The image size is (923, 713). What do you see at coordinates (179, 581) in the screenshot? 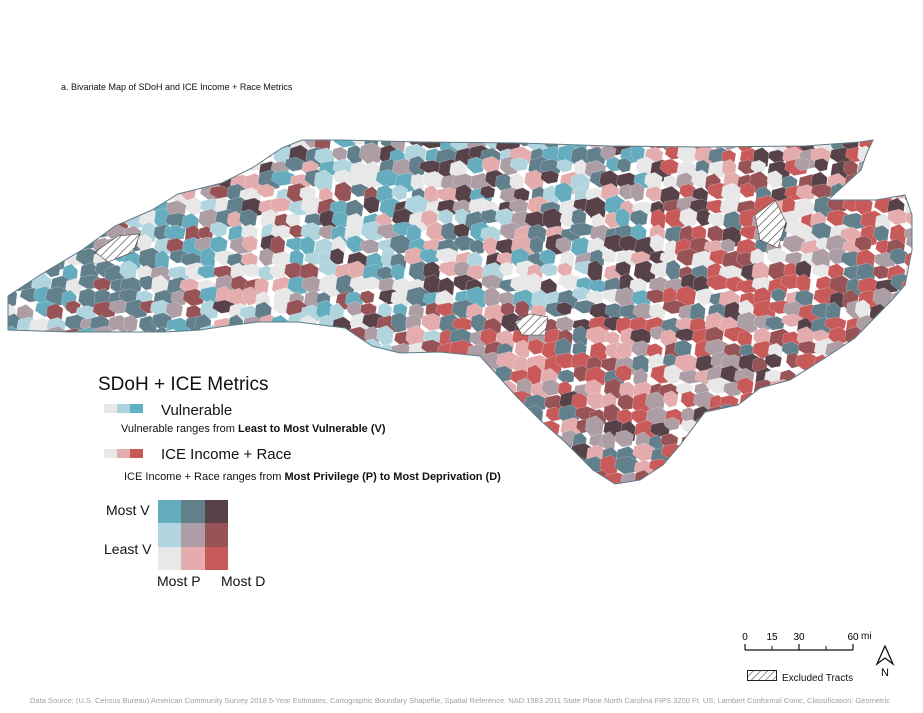
I see `most-p-label: Most P` at bounding box center [179, 581].